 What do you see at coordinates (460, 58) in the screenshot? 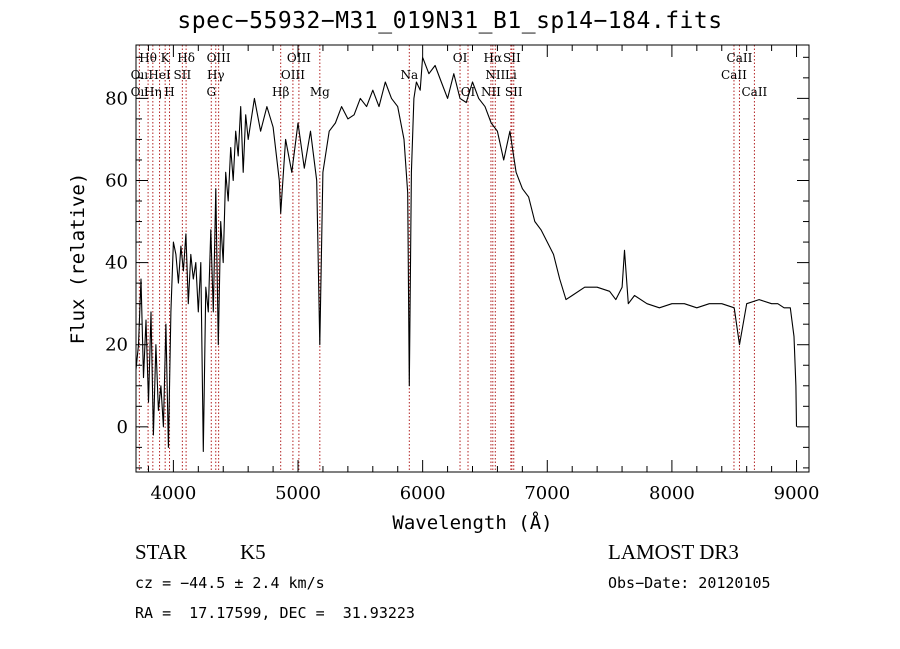
I see `line-annotation-17: OI` at bounding box center [460, 58].